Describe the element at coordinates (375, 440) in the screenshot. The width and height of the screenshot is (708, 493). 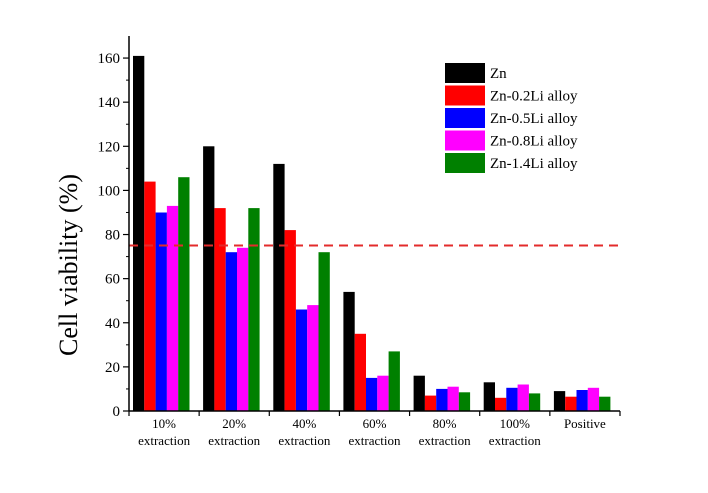
I see `x-category-label-4-2: extraction` at that location.